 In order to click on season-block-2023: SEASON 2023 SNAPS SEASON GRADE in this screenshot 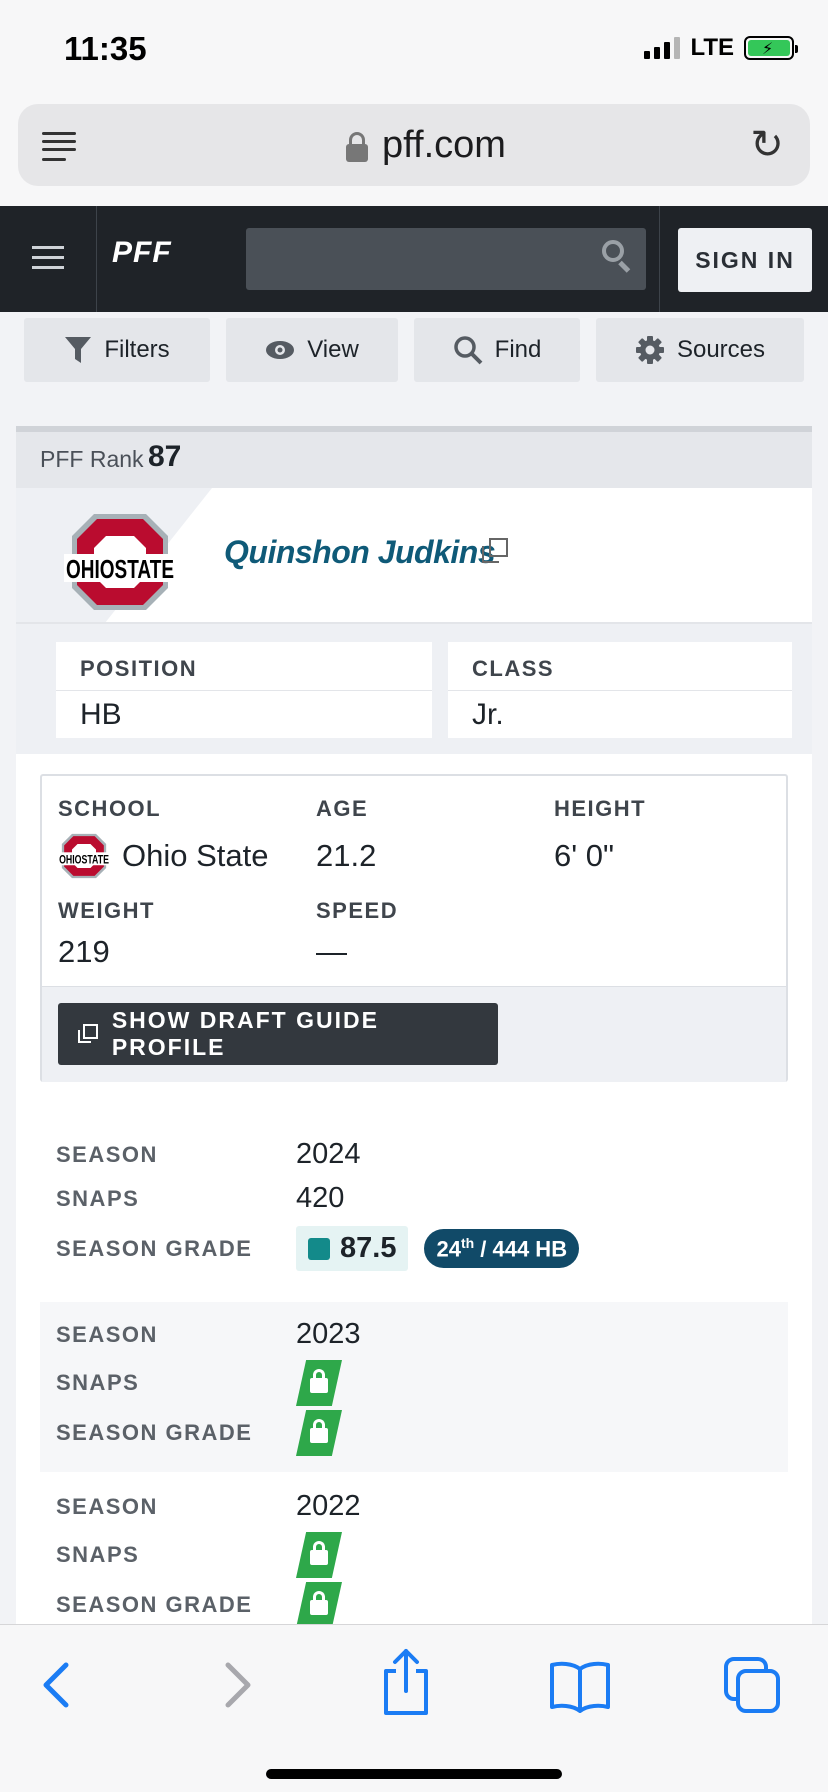, I will do `click(414, 1387)`.